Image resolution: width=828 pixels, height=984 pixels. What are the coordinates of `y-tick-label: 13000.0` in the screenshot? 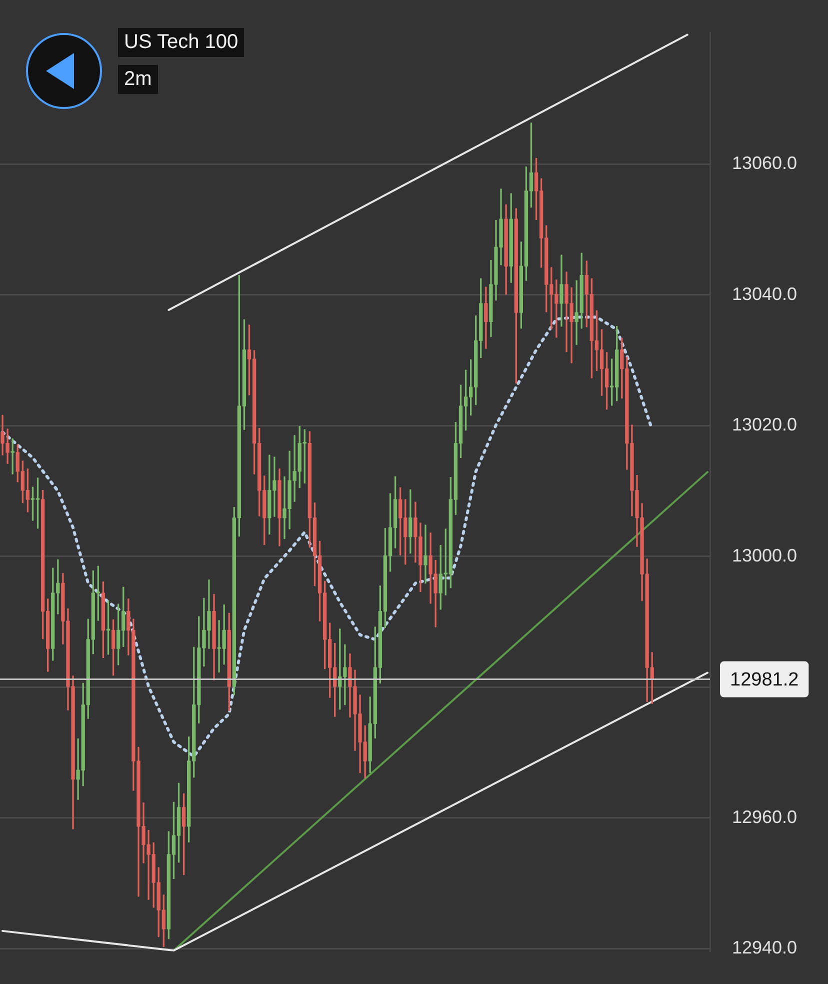 It's located at (765, 555).